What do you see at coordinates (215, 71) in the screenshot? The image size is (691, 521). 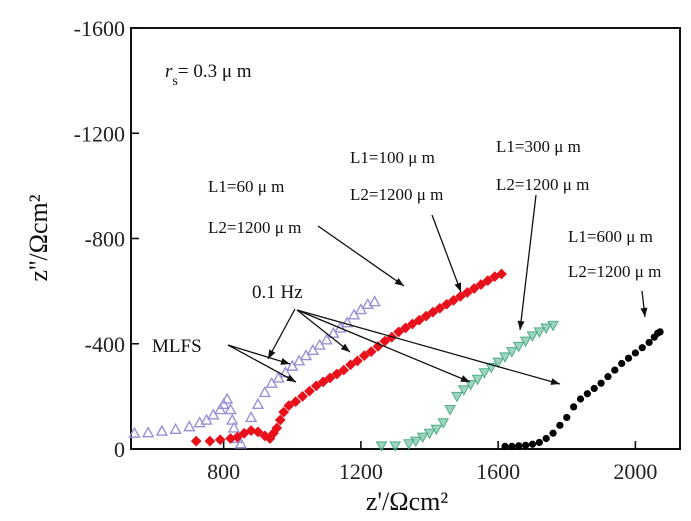 I see `rs-value: = 0.3 μ m` at bounding box center [215, 71].